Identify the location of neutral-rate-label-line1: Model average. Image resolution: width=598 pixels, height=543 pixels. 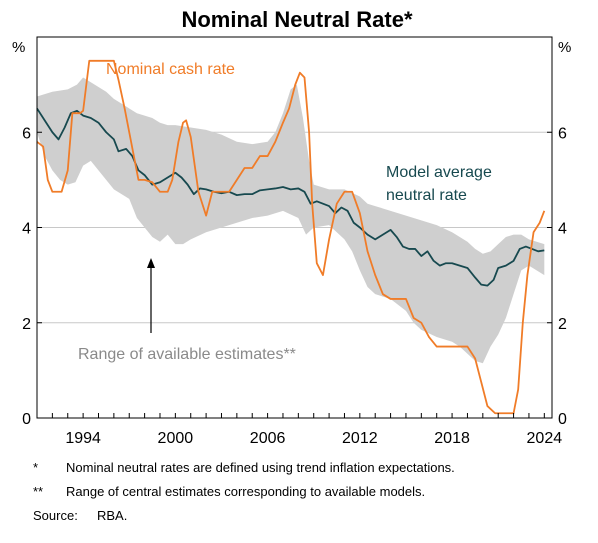
(439, 172).